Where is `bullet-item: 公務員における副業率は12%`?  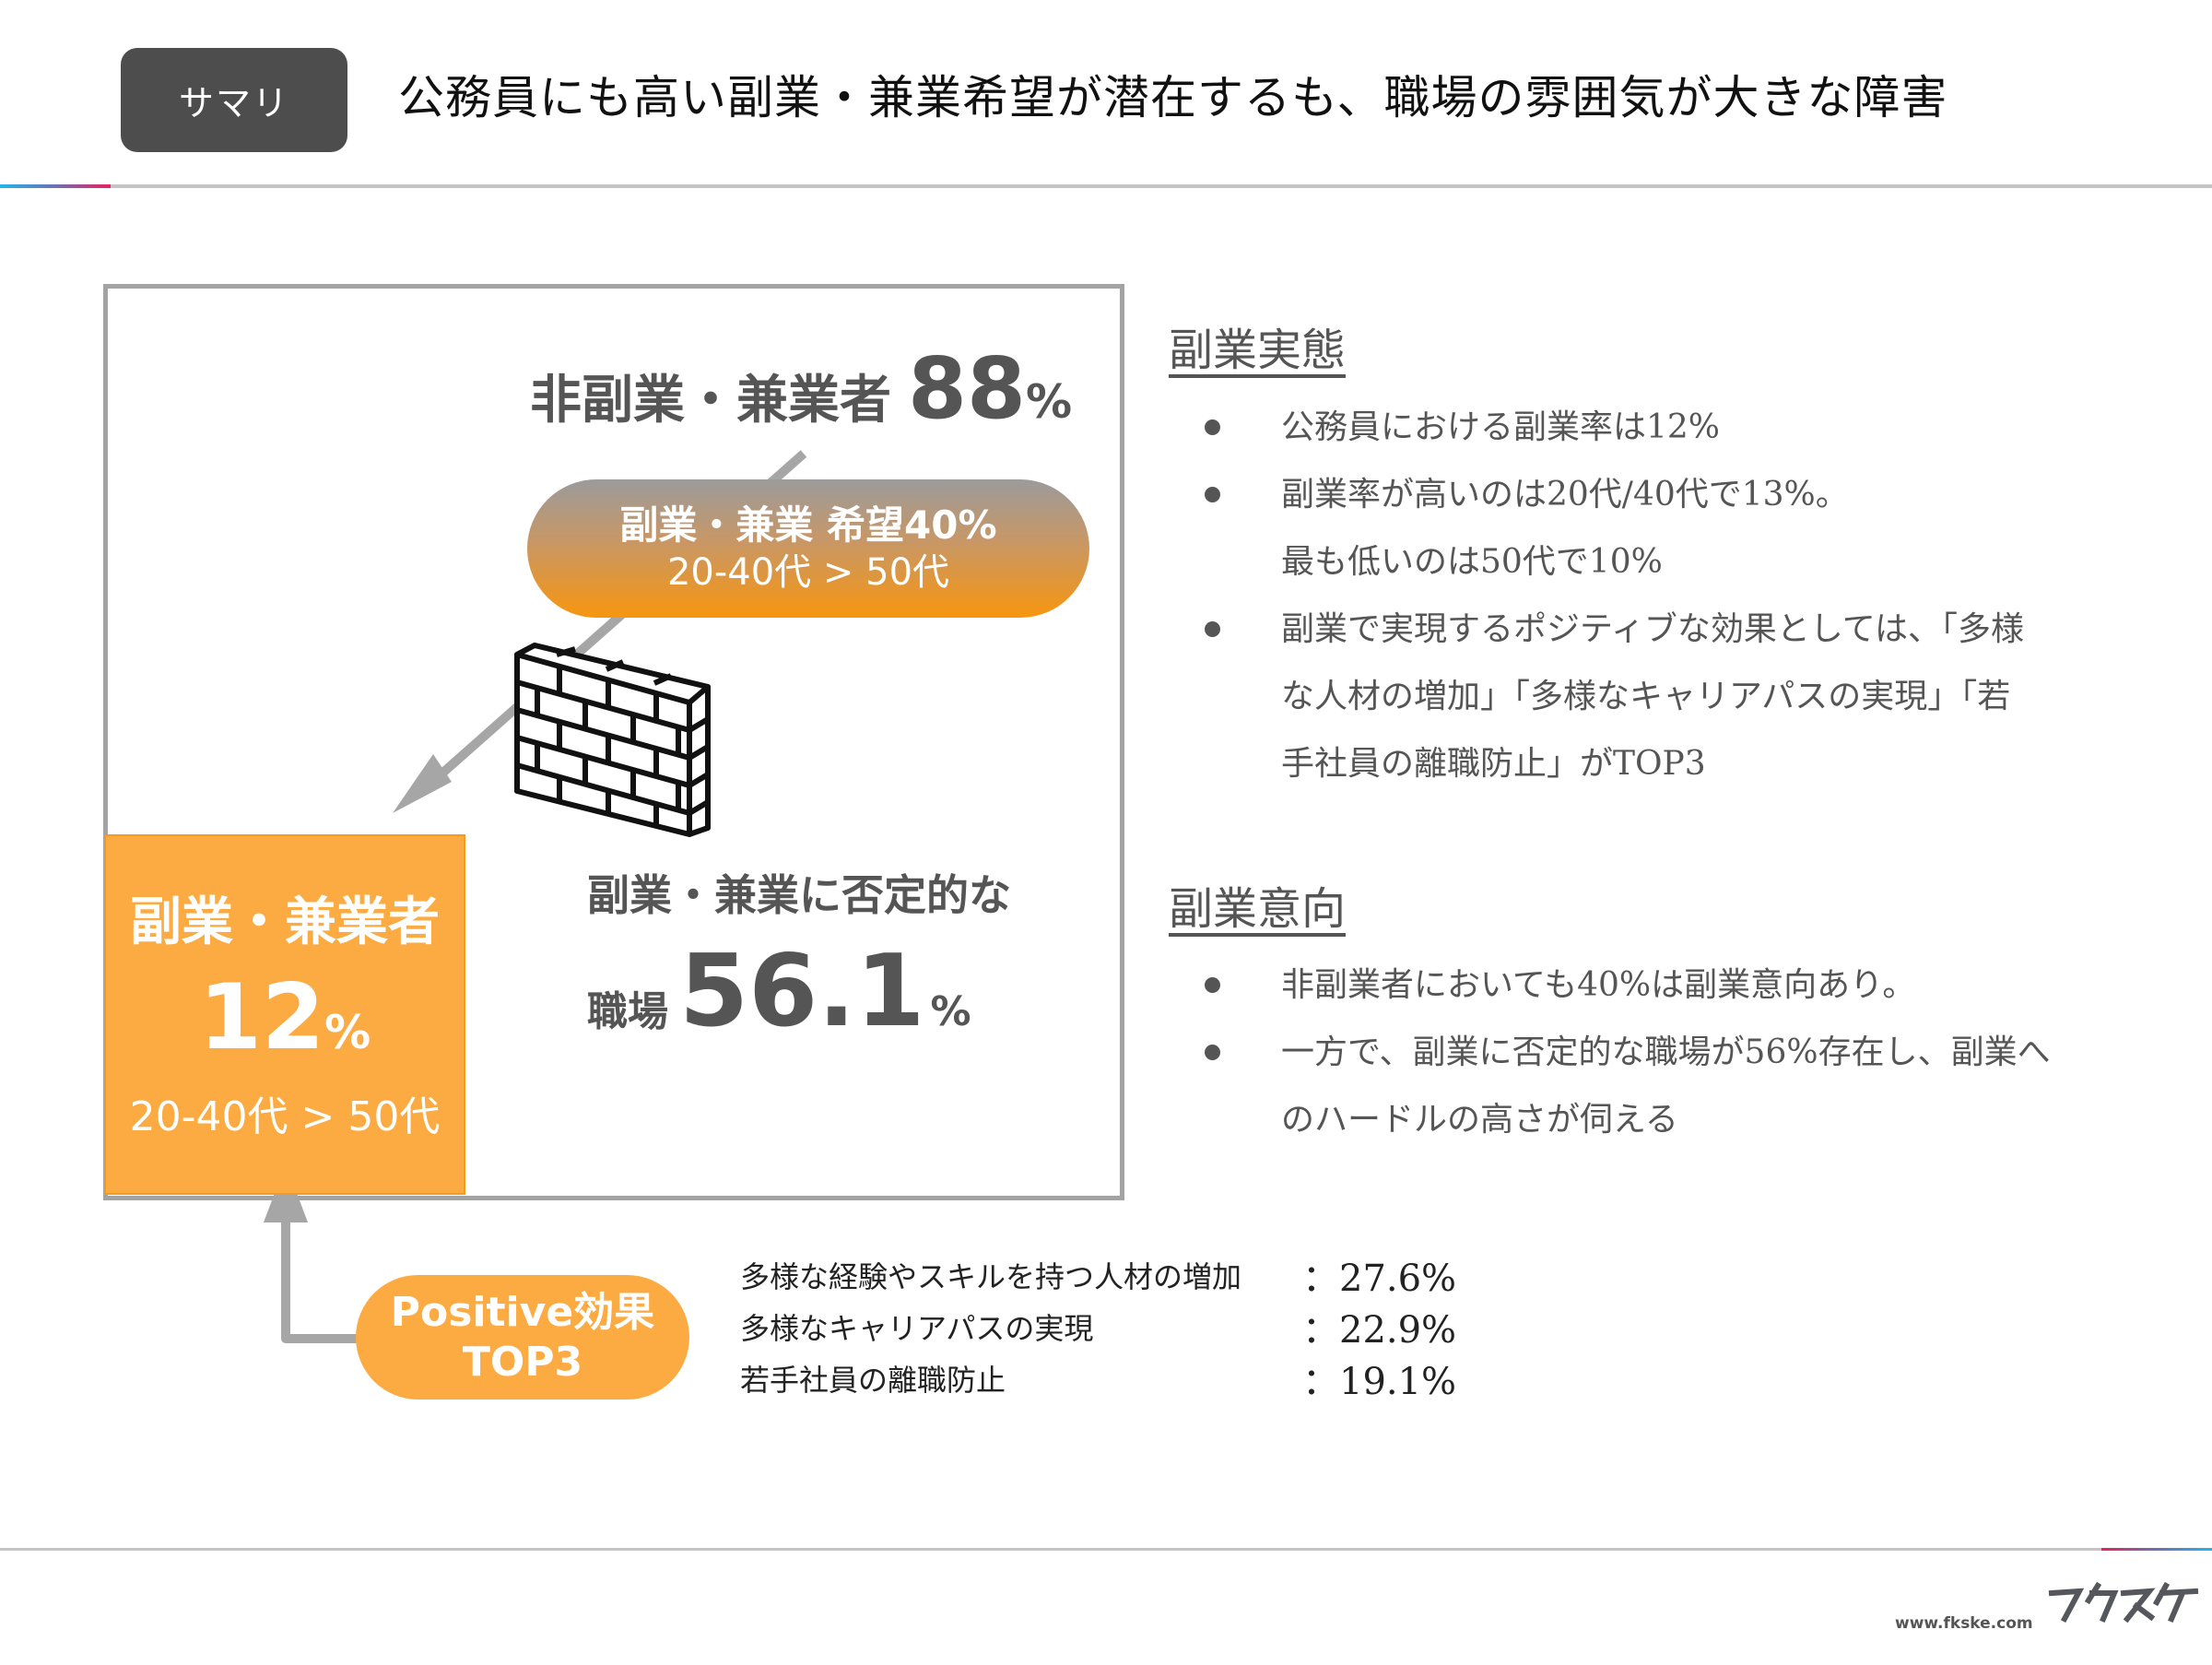
bullet-item: 公務員における副業率は12% is located at coordinates (1686, 427).